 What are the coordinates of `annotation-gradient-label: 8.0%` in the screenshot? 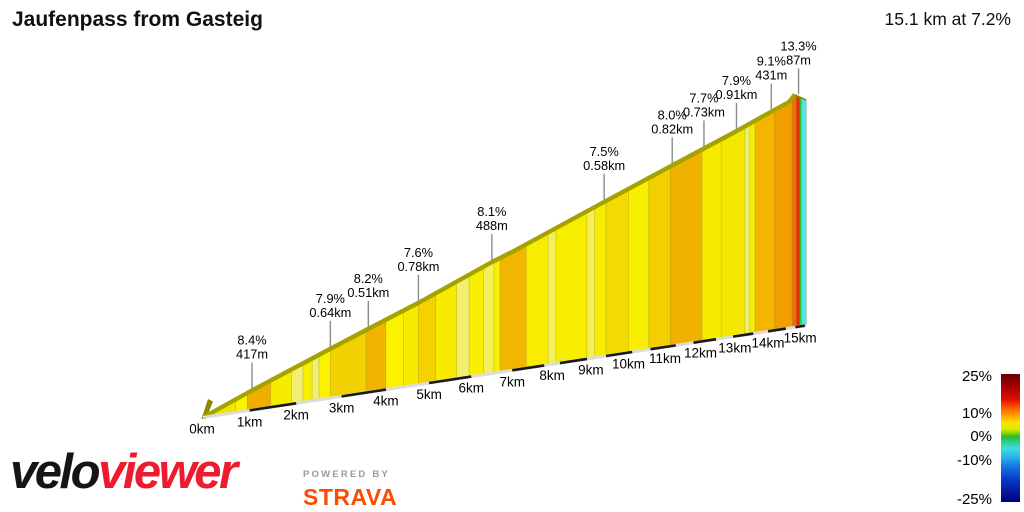 It's located at (672, 114).